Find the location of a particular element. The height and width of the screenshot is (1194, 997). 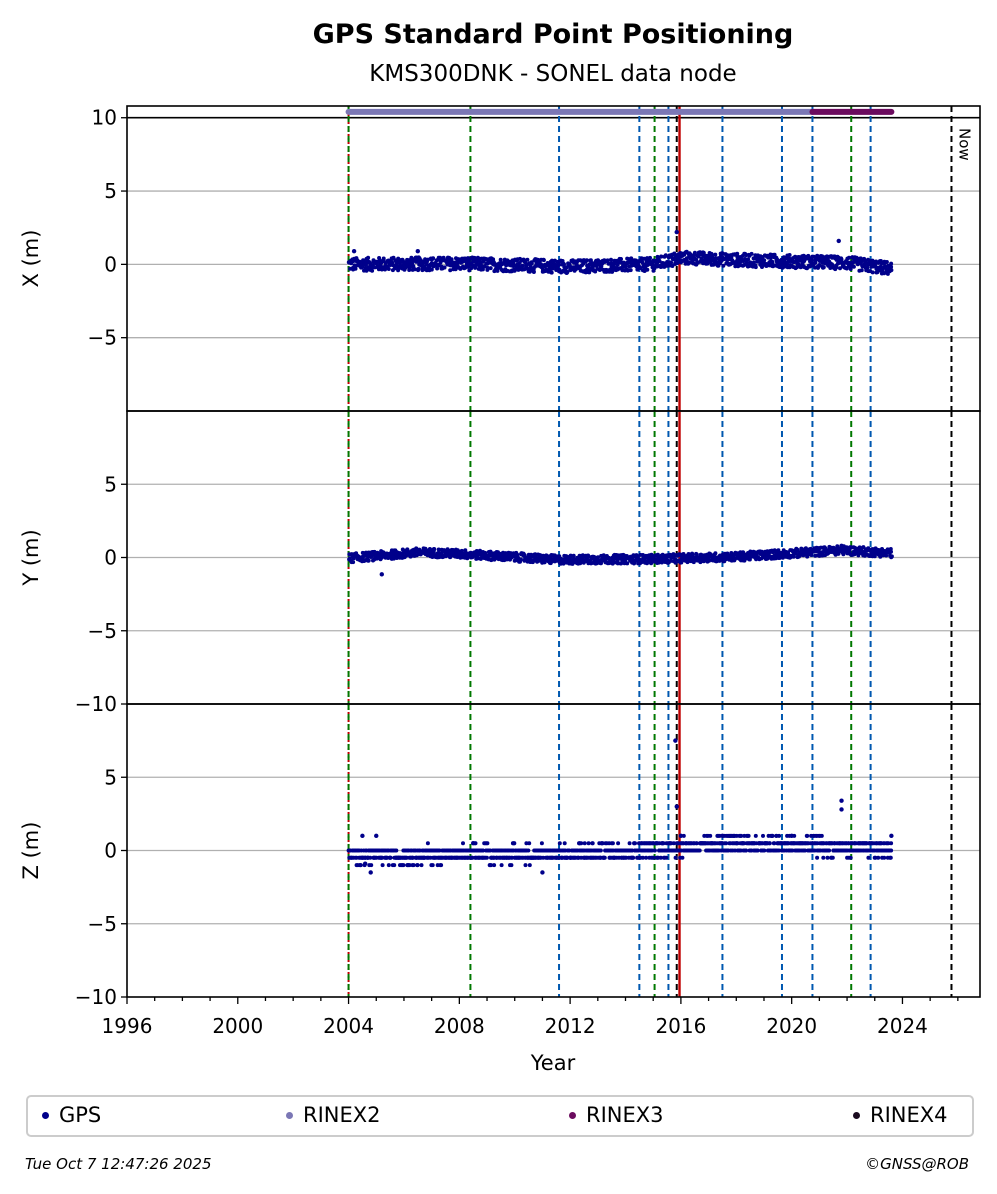

legend-label-rinex2: RINEX2 is located at coordinates (342, 1115).